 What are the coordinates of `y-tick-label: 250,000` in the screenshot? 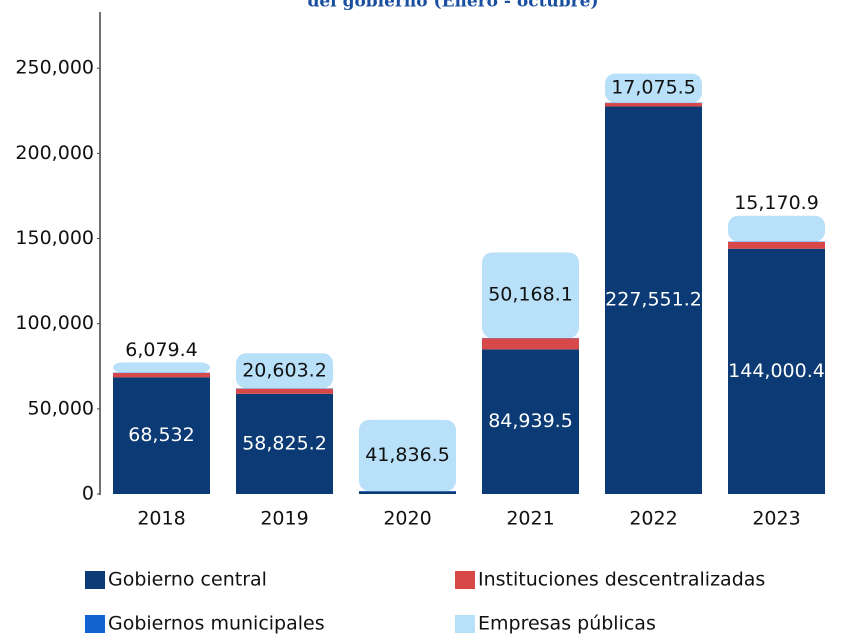 It's located at (54, 68).